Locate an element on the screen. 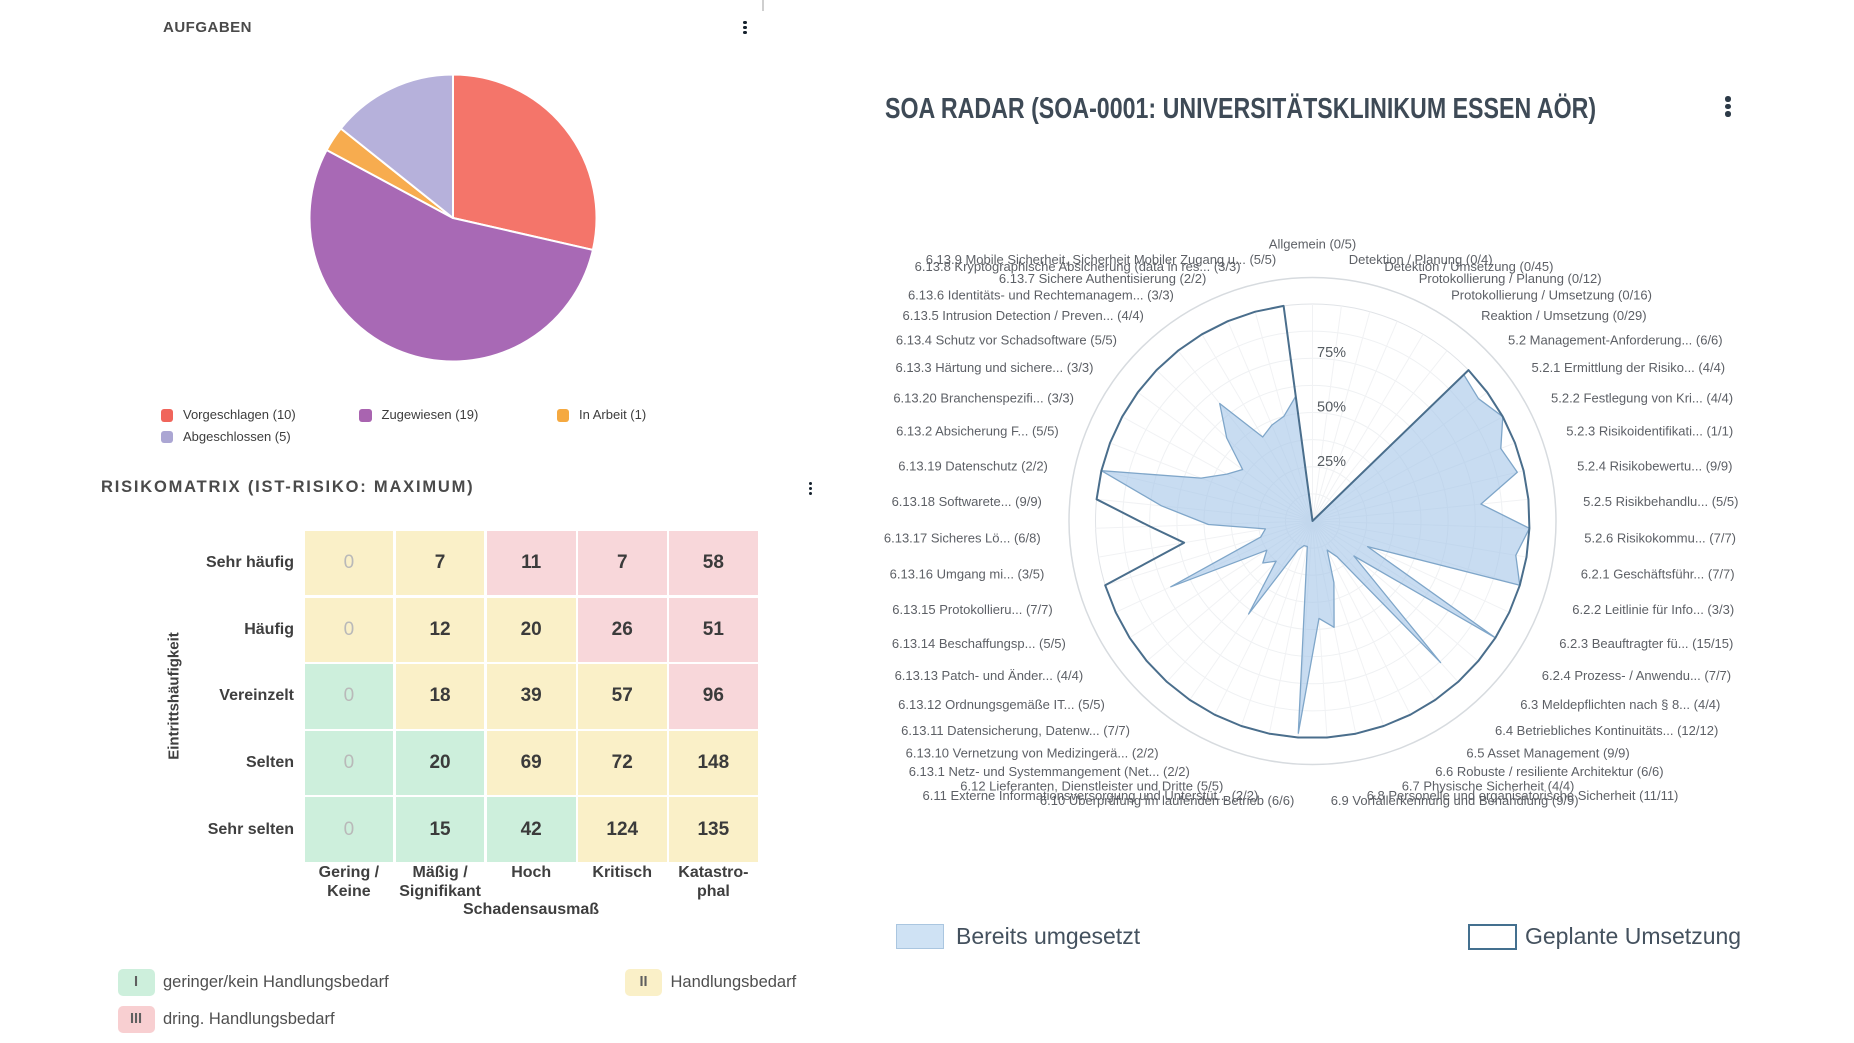 The height and width of the screenshot is (1043, 1854). svg-text: 6.5 Asset Management (9/9) is located at coordinates (1547, 753).